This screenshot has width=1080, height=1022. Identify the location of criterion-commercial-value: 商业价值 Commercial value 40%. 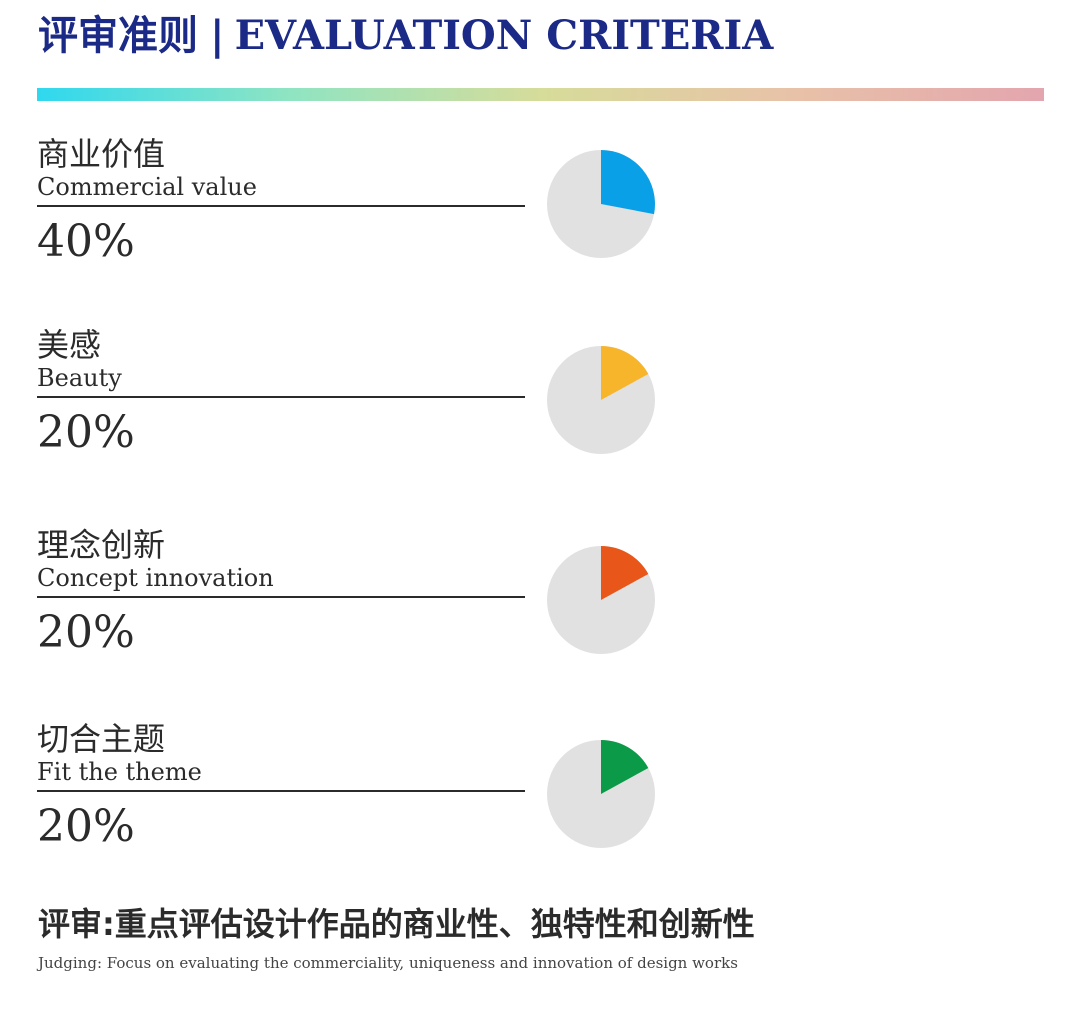
(537, 214).